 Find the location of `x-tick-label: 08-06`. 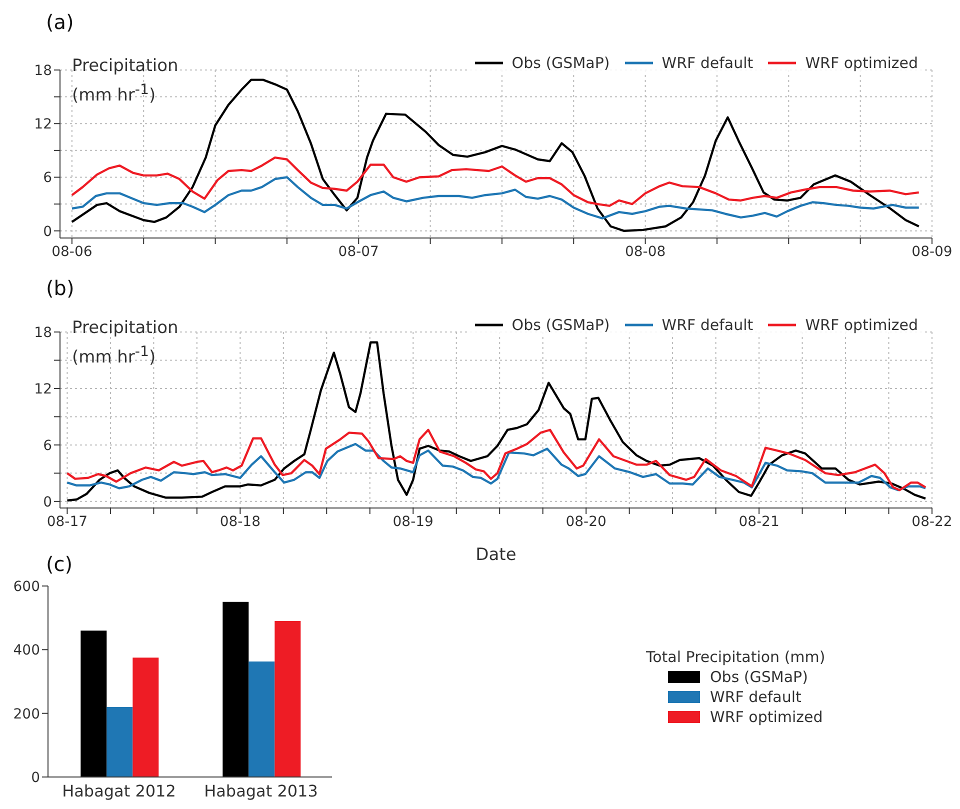

x-tick-label: 08-06 is located at coordinates (72, 252).